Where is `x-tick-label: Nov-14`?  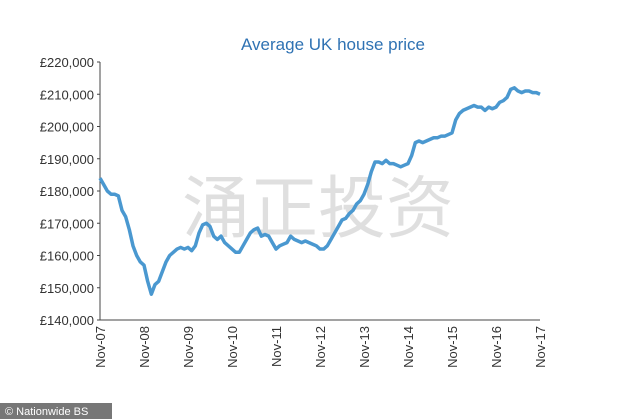 x-tick-label: Nov-14 is located at coordinates (408, 347).